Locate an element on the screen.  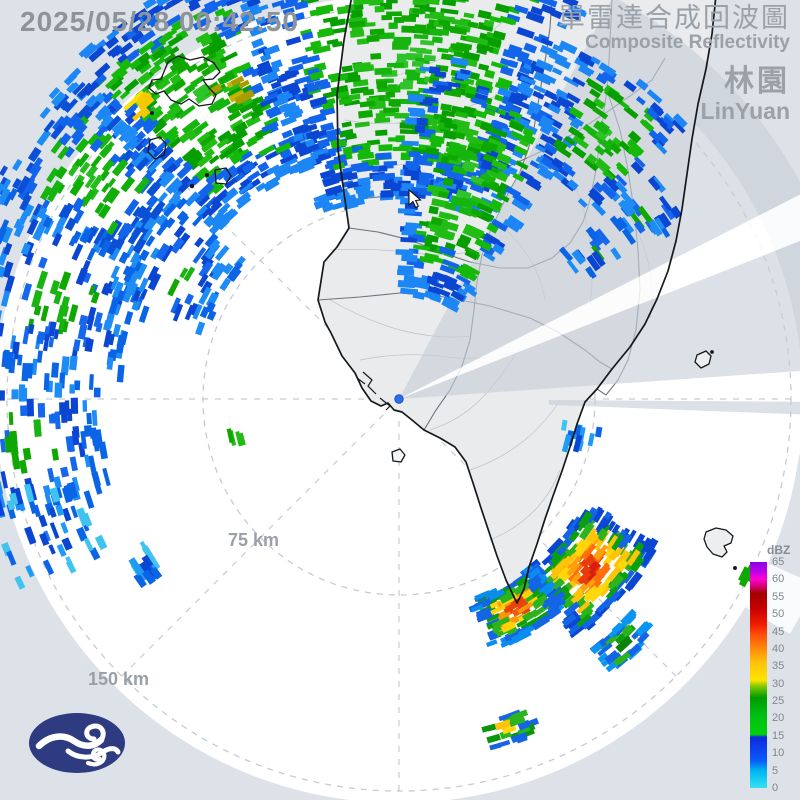
echo-patch-sw-far is located at coordinates (54, 535).